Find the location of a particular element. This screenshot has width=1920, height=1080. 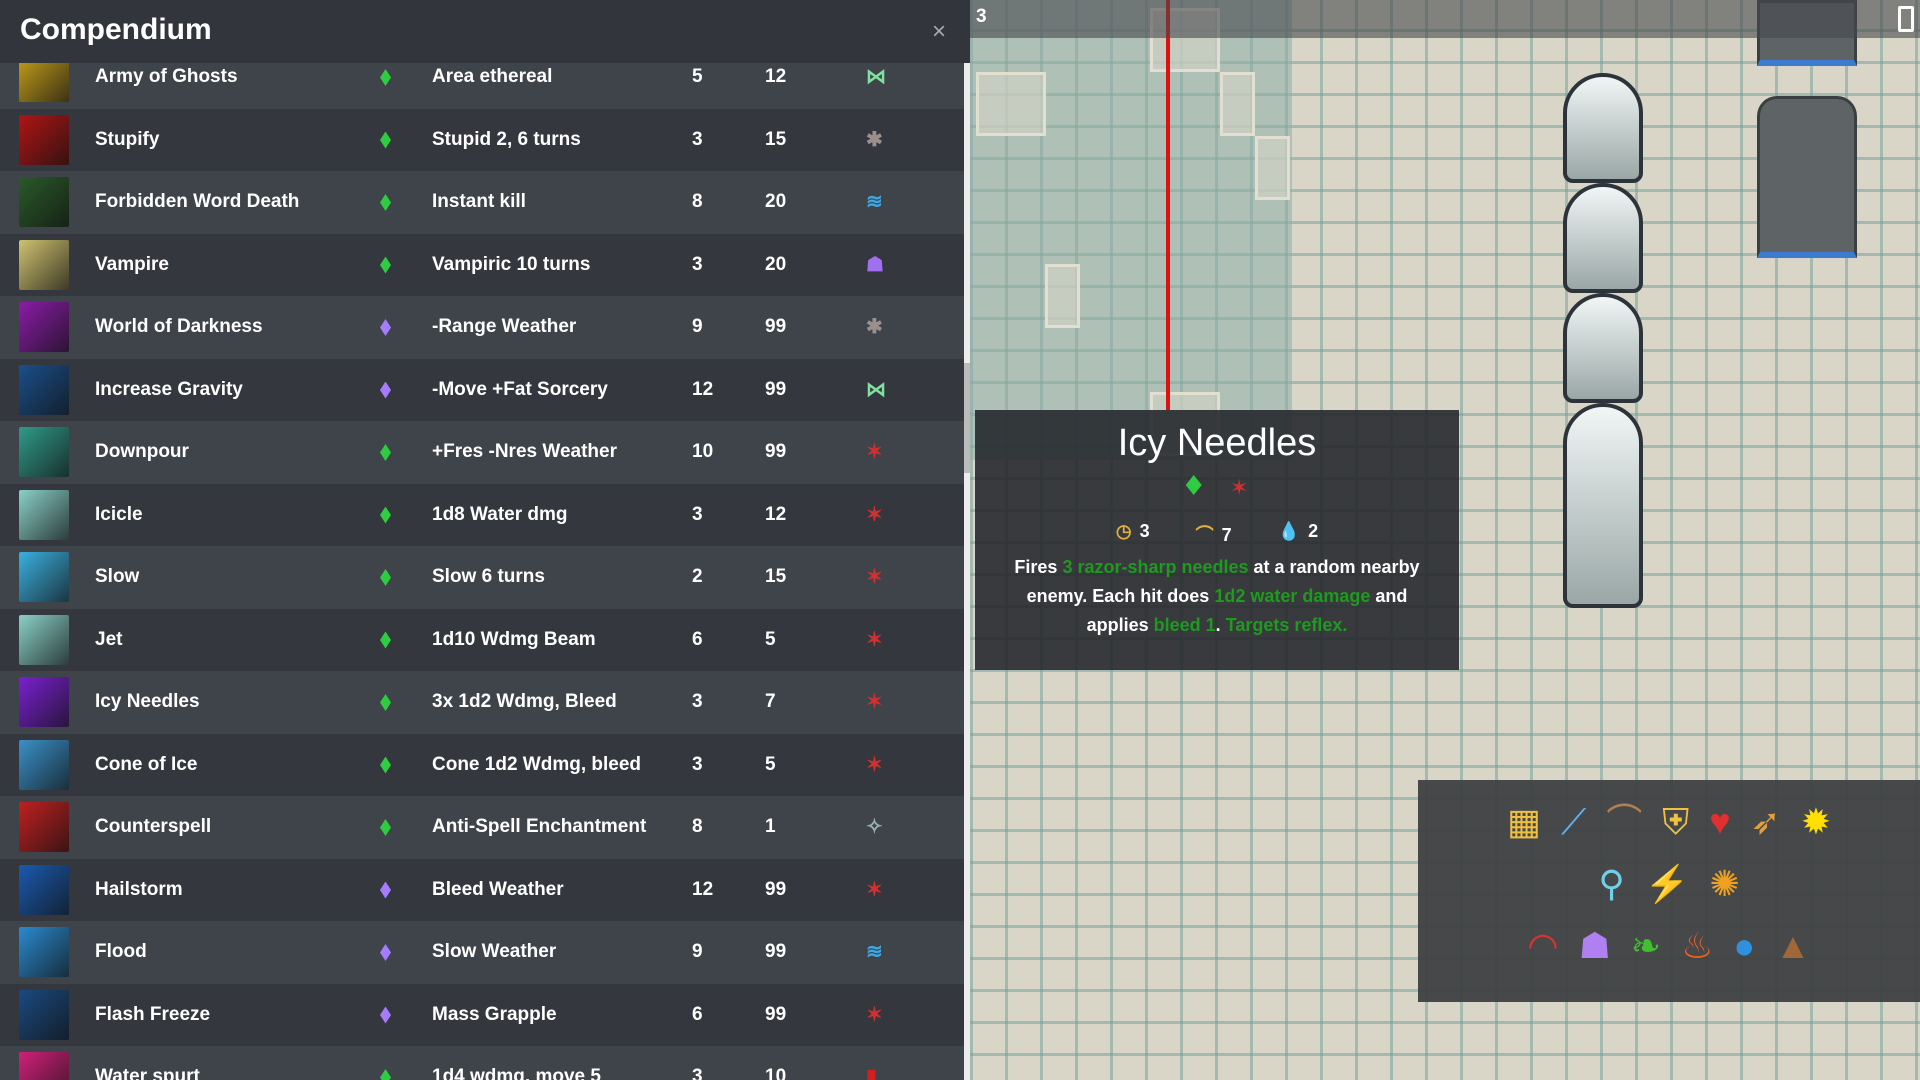

spell-row: Forbidden Word Death Instant kill 8 20 ≋ is located at coordinates (482, 202).